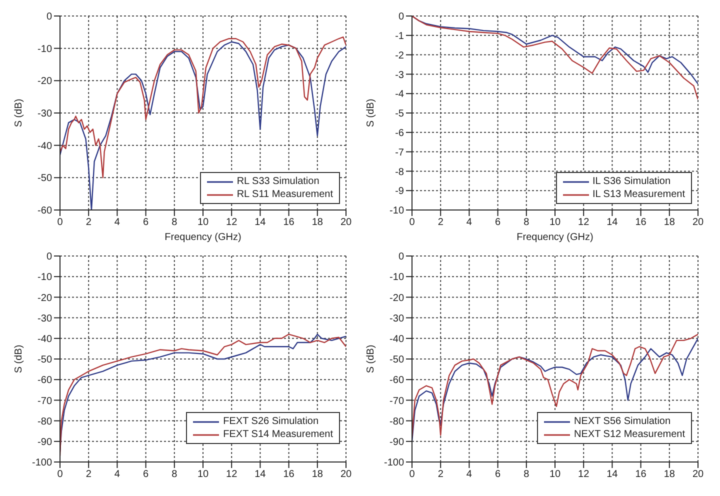 This screenshot has height=496, width=720. I want to click on legend-label: IL S13 Measurement, so click(638, 194).